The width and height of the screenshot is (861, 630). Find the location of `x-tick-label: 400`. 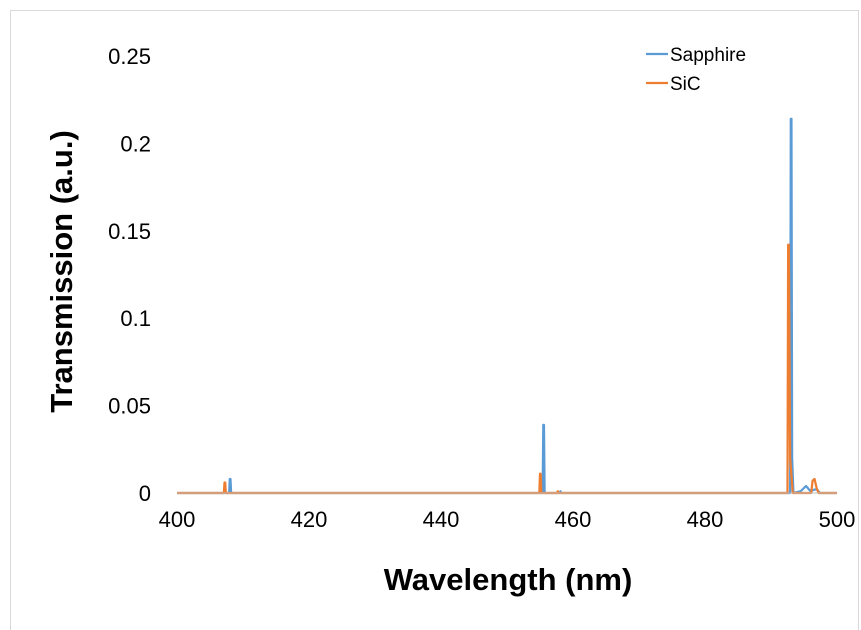

x-tick-label: 400 is located at coordinates (177, 519).